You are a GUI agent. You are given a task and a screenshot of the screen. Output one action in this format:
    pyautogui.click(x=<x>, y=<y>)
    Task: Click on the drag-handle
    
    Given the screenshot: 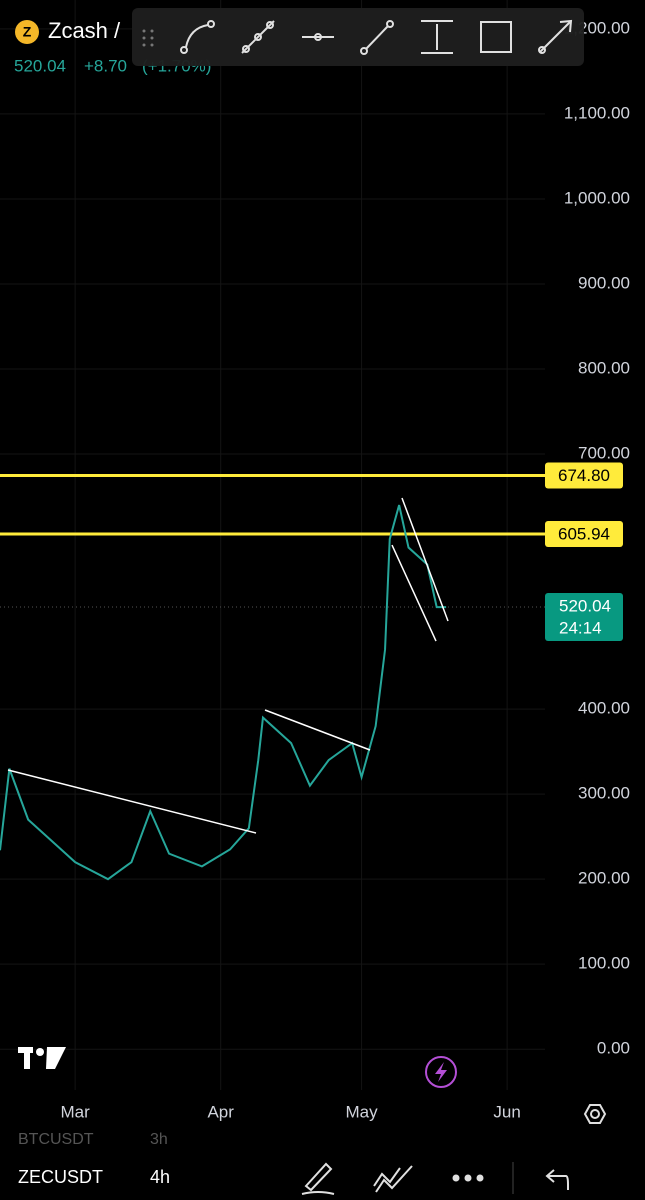 What is the action you would take?
    pyautogui.click(x=148, y=38)
    